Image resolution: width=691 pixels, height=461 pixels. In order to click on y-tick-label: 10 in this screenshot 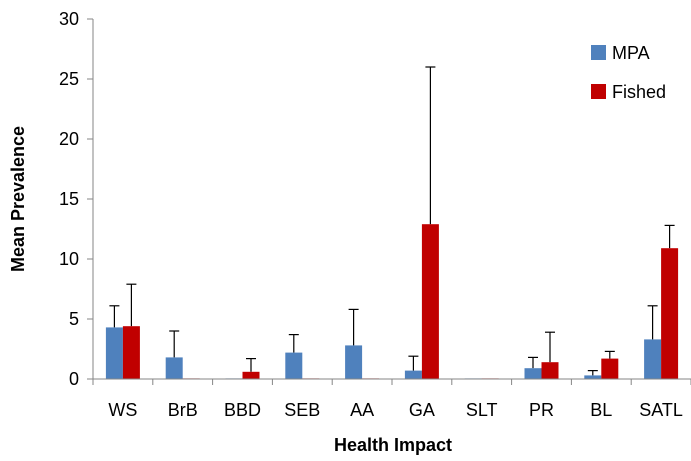, I will do `click(69, 259)`.